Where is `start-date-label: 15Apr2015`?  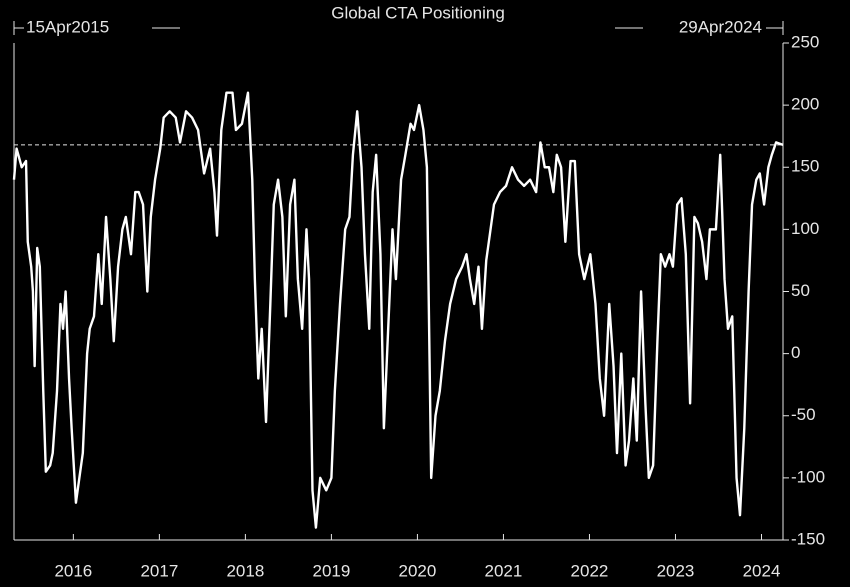 start-date-label: 15Apr2015 is located at coordinates (67, 26).